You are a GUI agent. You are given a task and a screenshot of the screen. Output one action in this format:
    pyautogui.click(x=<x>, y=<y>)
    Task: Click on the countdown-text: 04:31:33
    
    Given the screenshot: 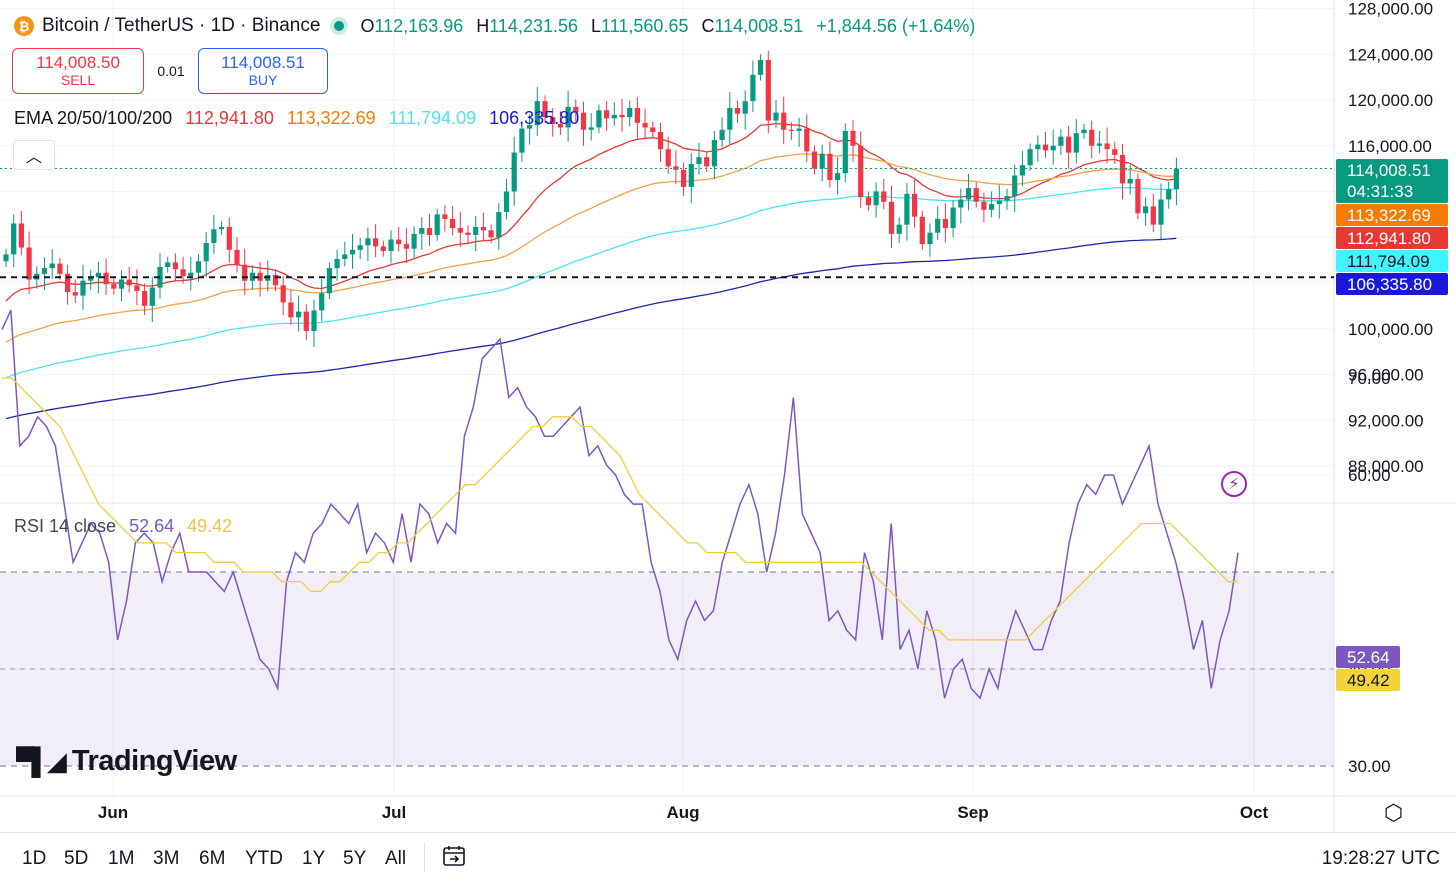 What is the action you would take?
    pyautogui.click(x=1380, y=191)
    